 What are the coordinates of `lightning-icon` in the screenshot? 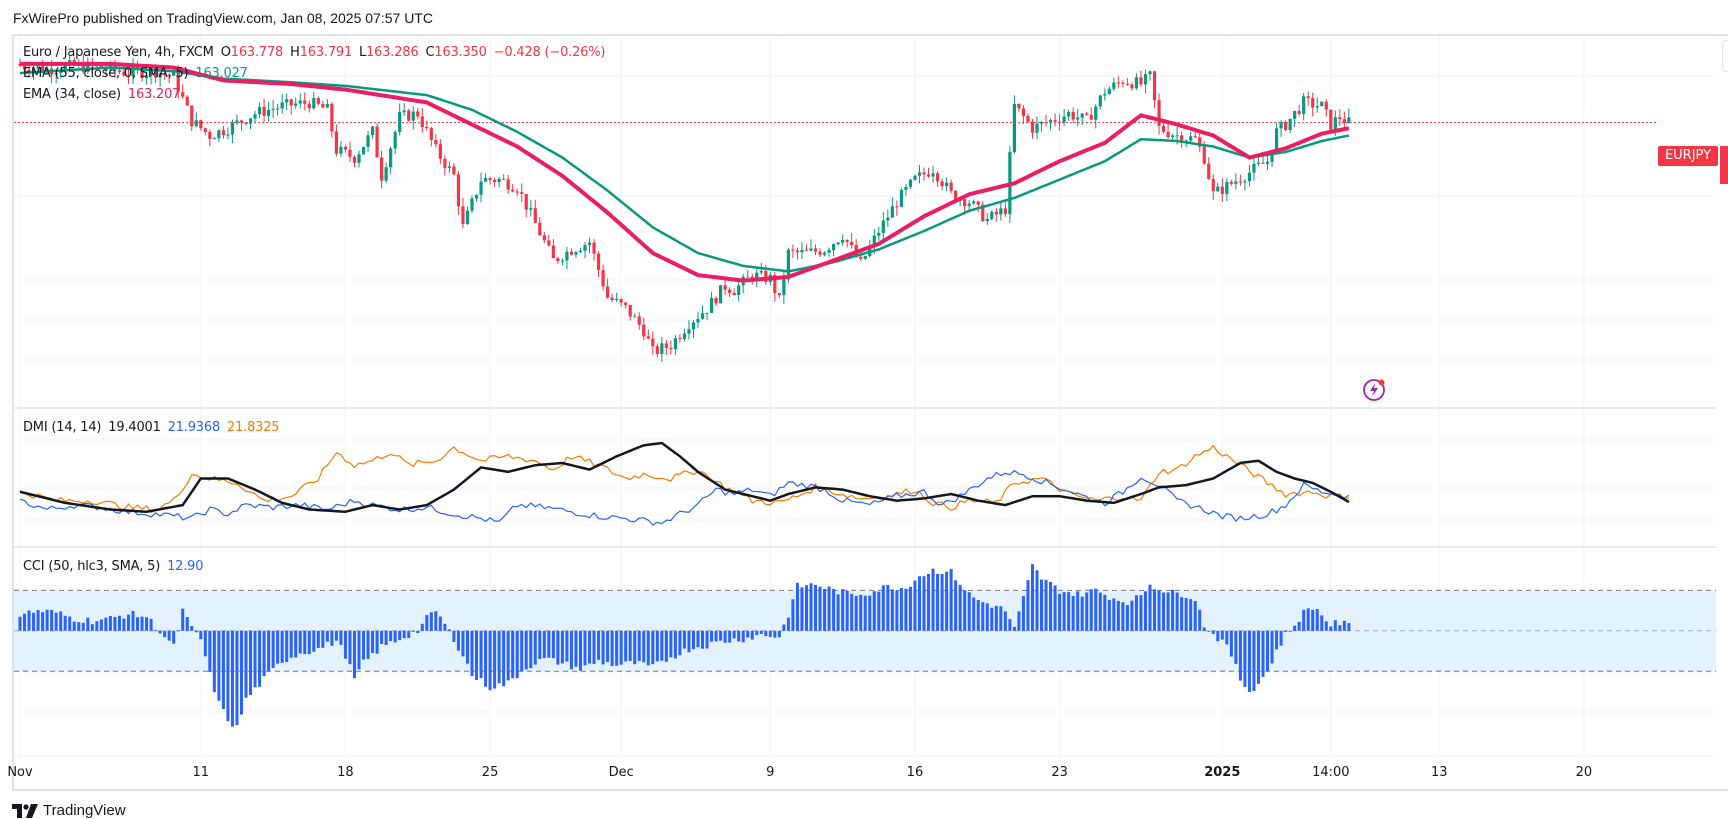 It's located at (1374, 390).